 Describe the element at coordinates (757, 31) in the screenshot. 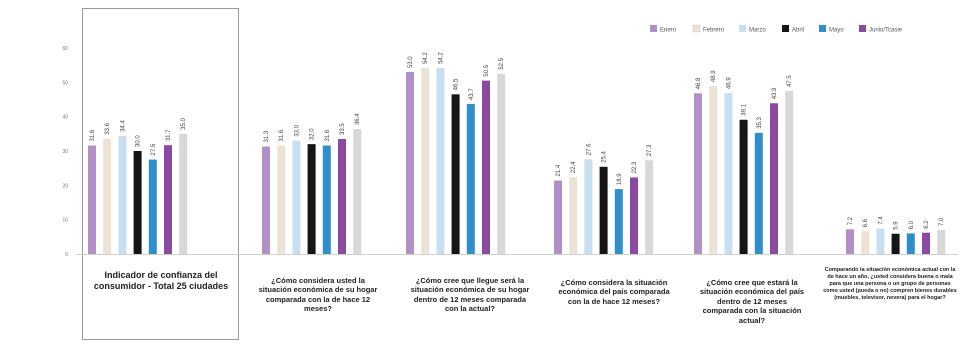

I see `legend-label: Marzo` at that location.